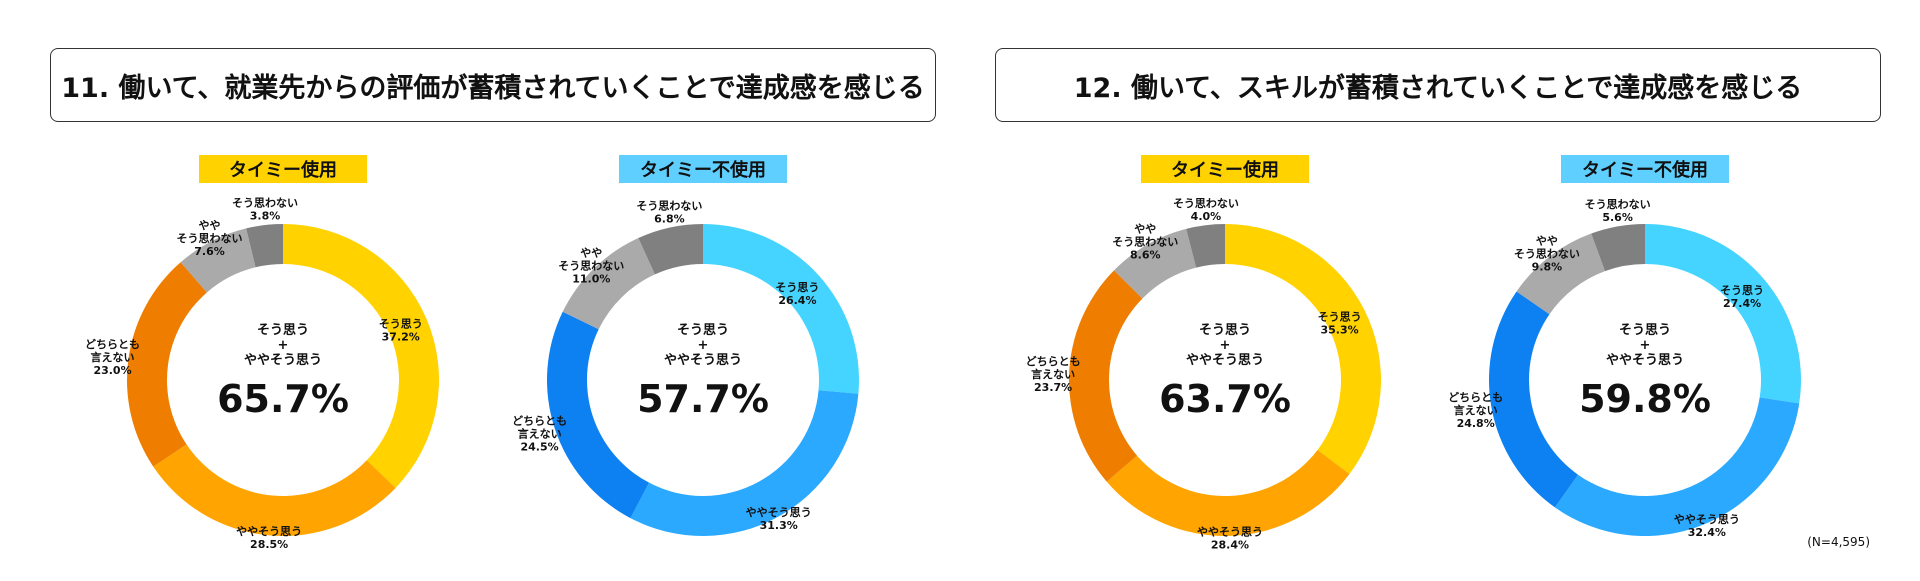  I want to click on chart-3-center-line1: そう思う, so click(1225, 330).